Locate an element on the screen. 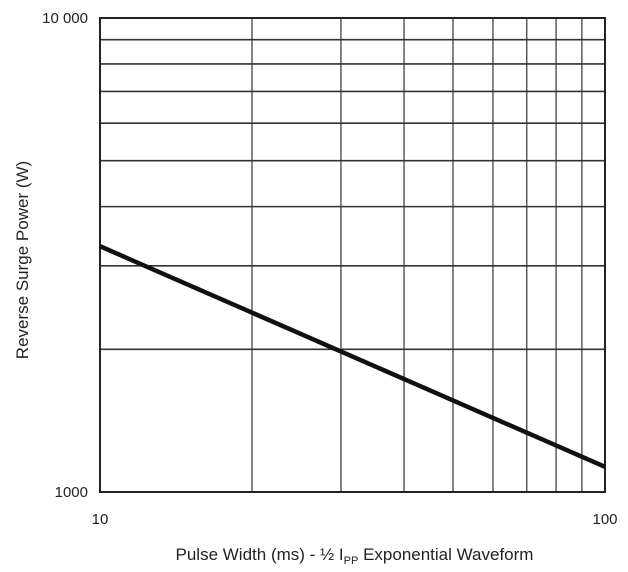 This screenshot has width=628, height=572. y-axis-title: Reverse Surge Power (W) is located at coordinates (22, 260).